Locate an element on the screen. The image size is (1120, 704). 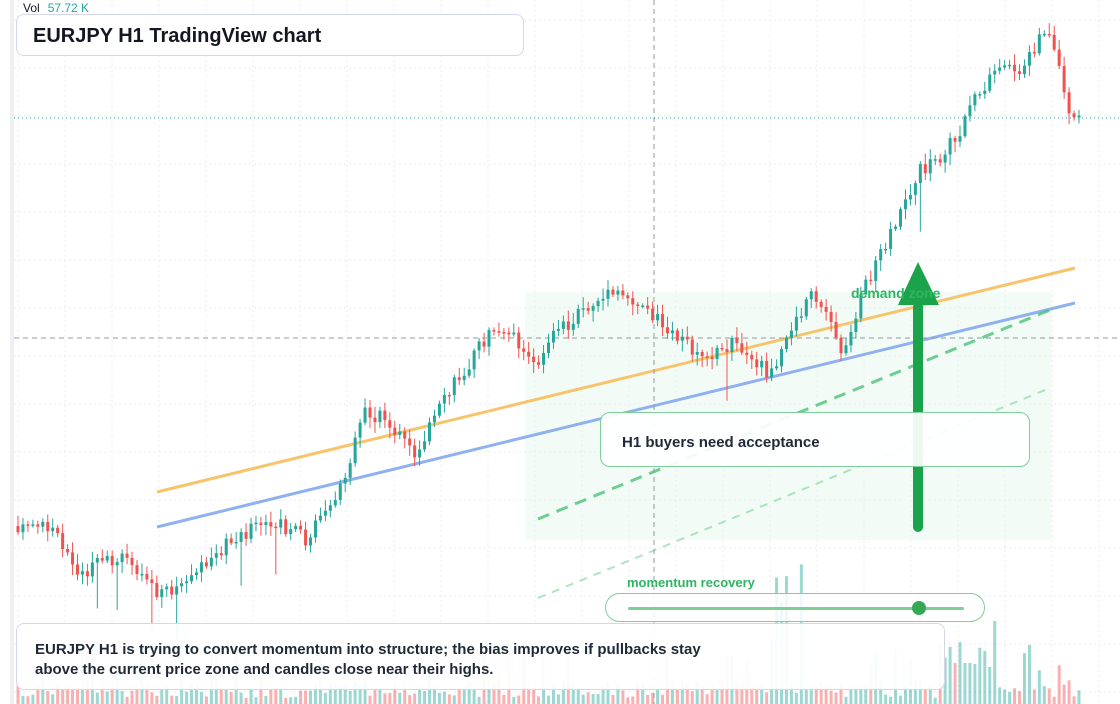
chart-title: EURJPY H1 TradingView chart is located at coordinates (177, 36).